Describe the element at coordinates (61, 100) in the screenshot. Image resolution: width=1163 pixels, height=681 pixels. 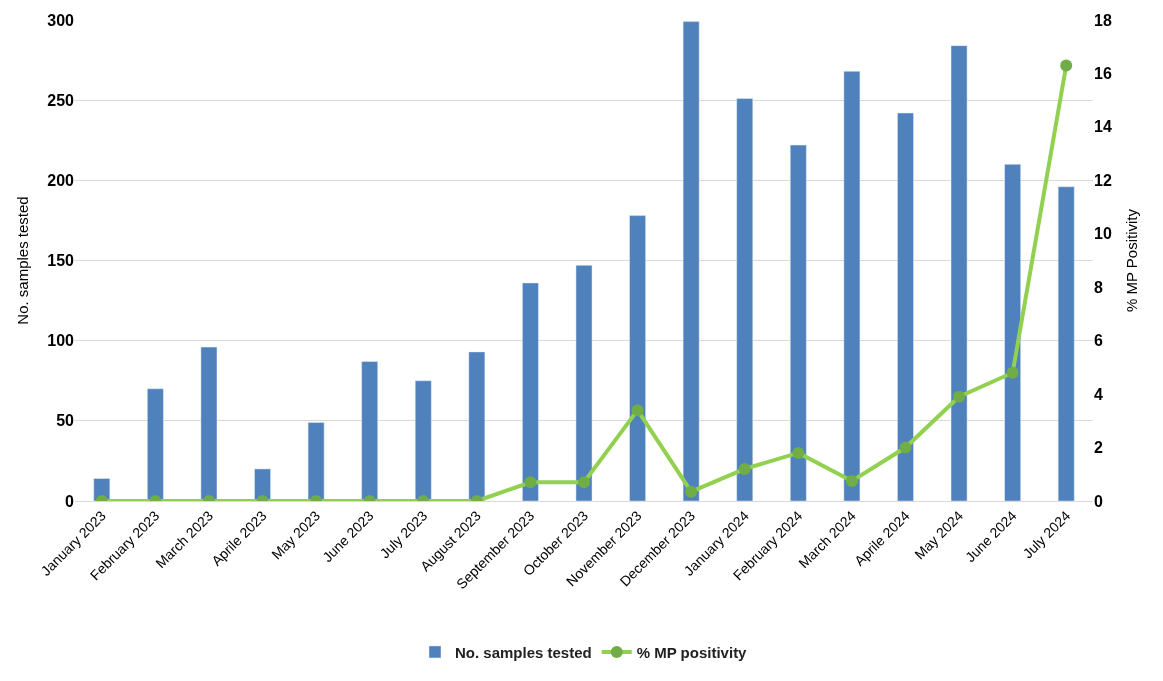
I see `y-tick-label: 250` at that location.